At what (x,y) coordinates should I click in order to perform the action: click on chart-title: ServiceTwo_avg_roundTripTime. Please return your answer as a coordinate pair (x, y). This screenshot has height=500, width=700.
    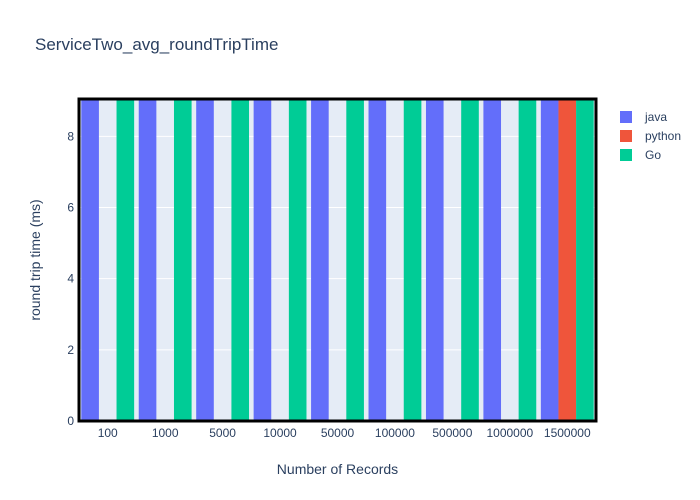
    Looking at the image, I should click on (157, 44).